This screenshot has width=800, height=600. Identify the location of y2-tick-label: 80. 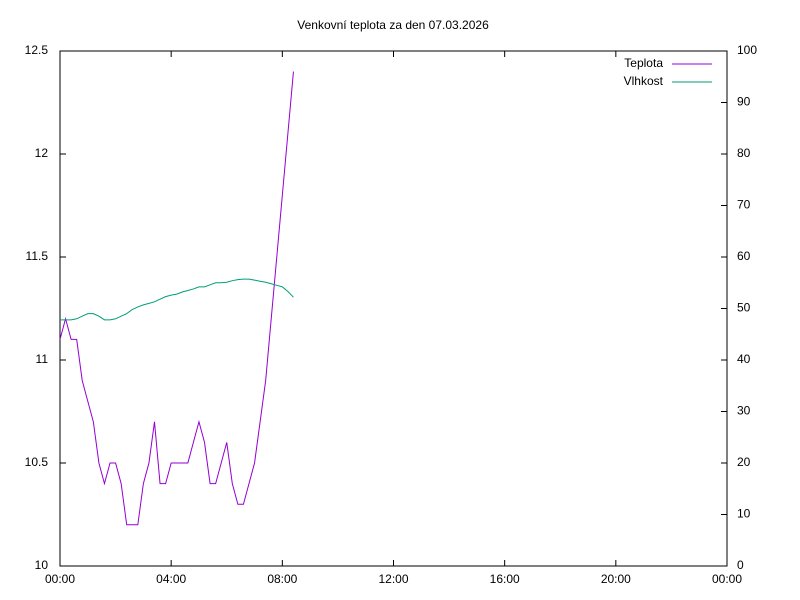
(744, 153).